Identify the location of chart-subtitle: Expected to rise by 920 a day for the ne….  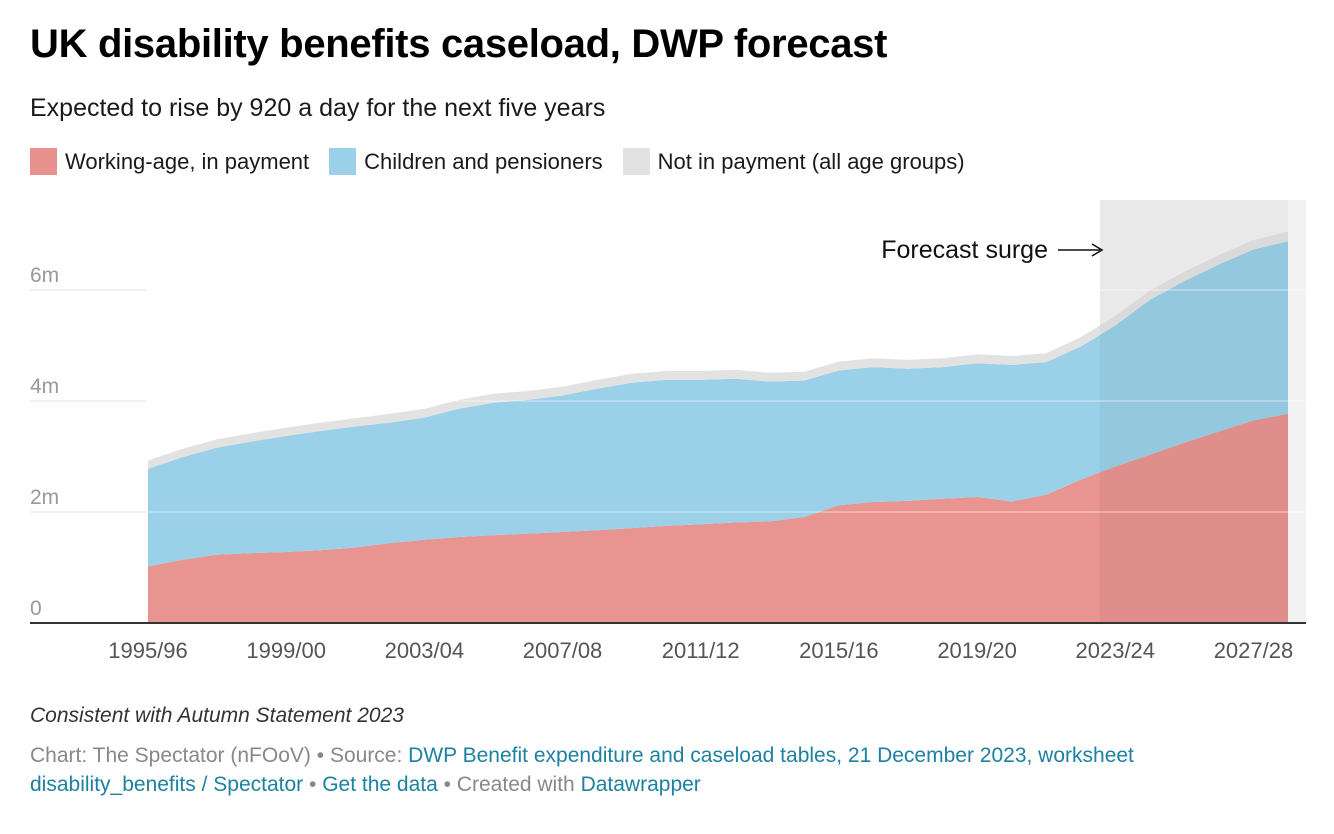
(318, 108).